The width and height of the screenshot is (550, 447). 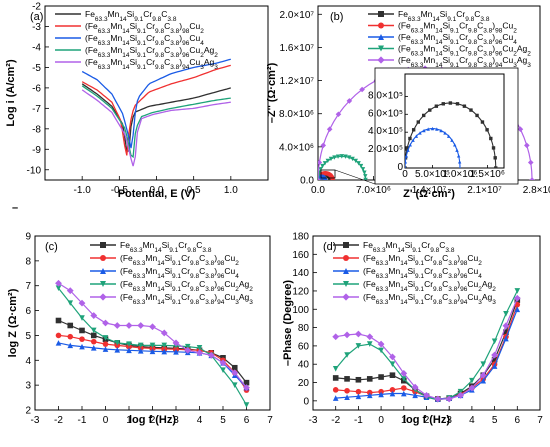 What do you see at coordinates (454, 42) in the screenshot?
I see `legend-subscript: 9.1` at bounding box center [454, 42].